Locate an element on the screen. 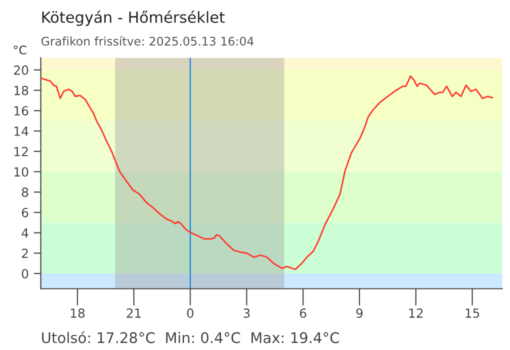 This screenshot has width=510, height=350. x-tick-label: 0 is located at coordinates (190, 313).